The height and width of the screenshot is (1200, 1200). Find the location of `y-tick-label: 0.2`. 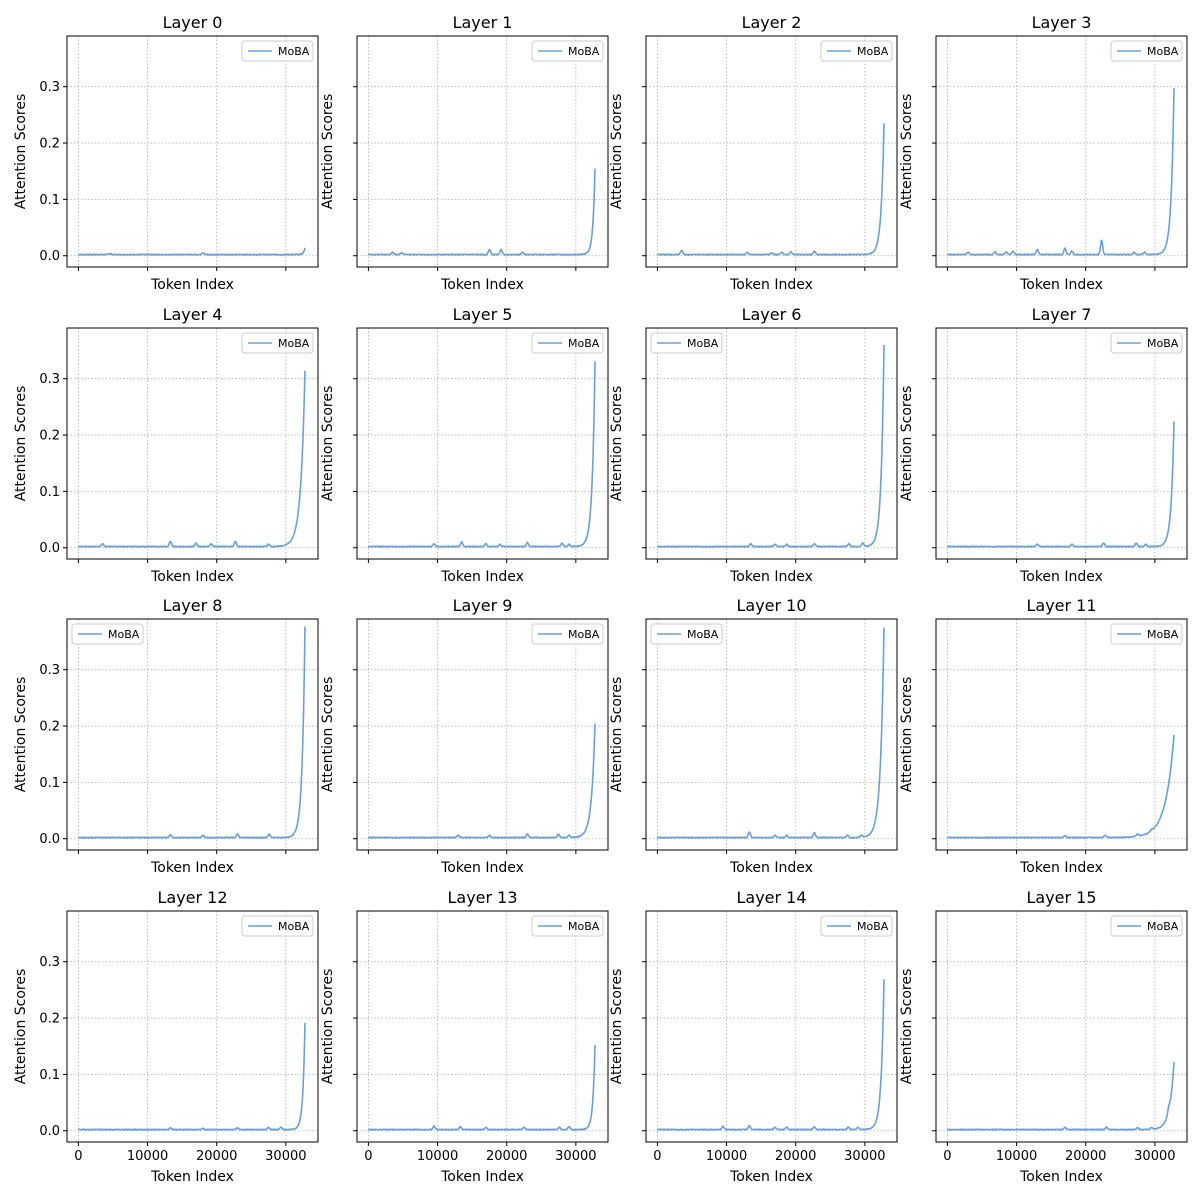

y-tick-label: 0.2 is located at coordinates (49, 144).